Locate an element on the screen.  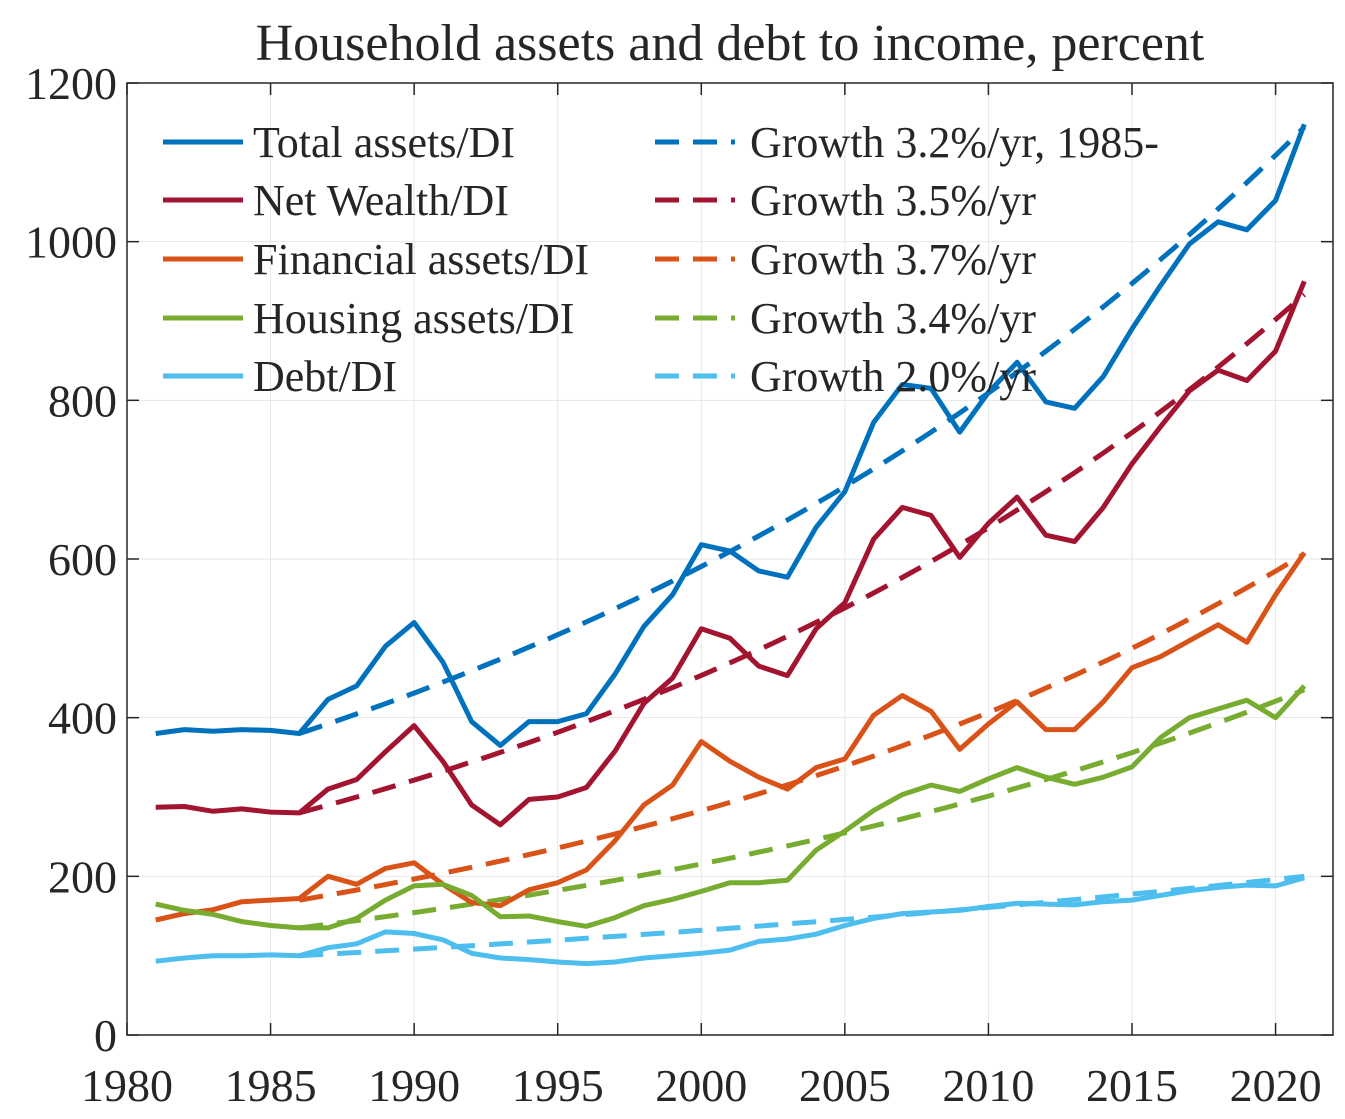
y-tick-label: 0 is located at coordinates (105, 1035).